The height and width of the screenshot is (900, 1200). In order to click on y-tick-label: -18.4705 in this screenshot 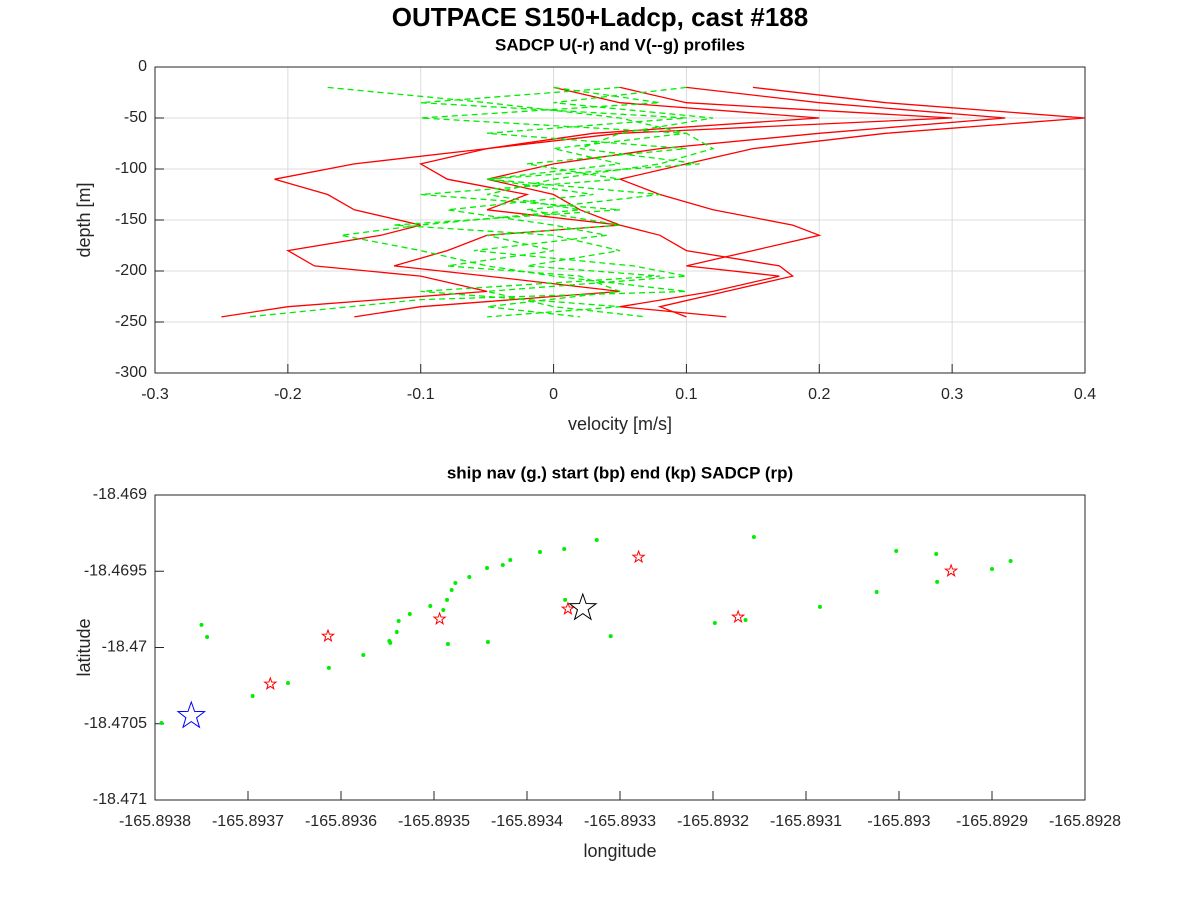, I will do `click(115, 723)`.